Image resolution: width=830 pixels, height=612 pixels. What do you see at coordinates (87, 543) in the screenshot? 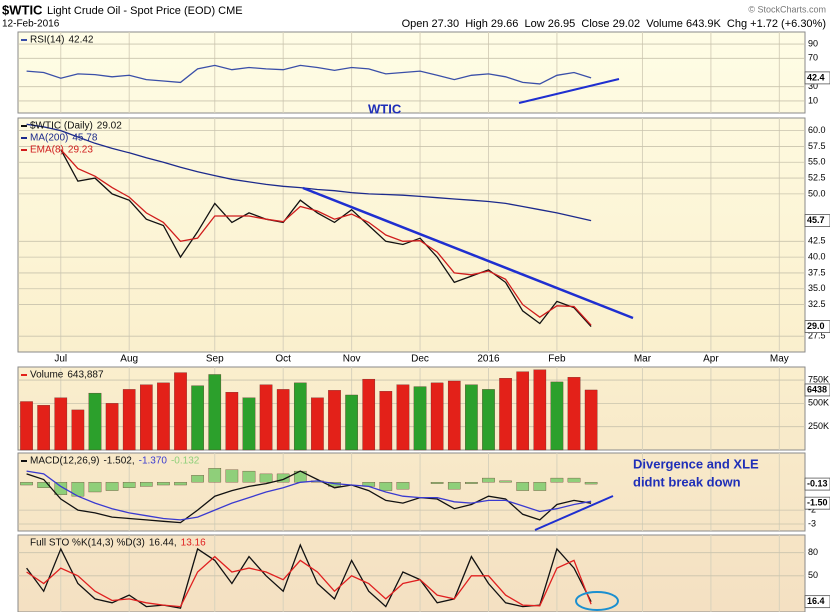
I see `panel-title: Full STO %K(14,3) %D(3)` at bounding box center [87, 543].